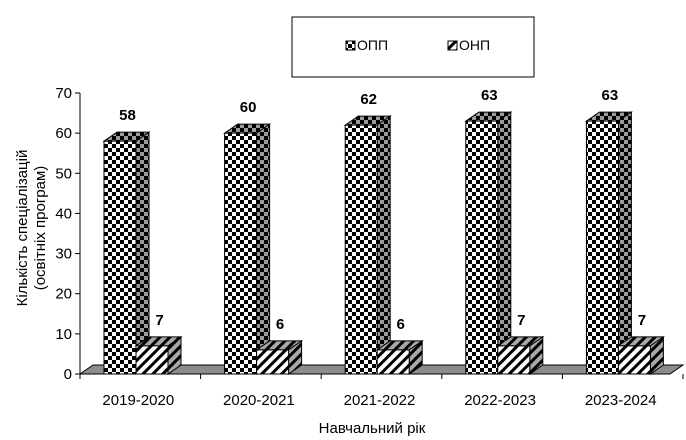  I want to click on y-tick-label: 50, so click(63, 173).